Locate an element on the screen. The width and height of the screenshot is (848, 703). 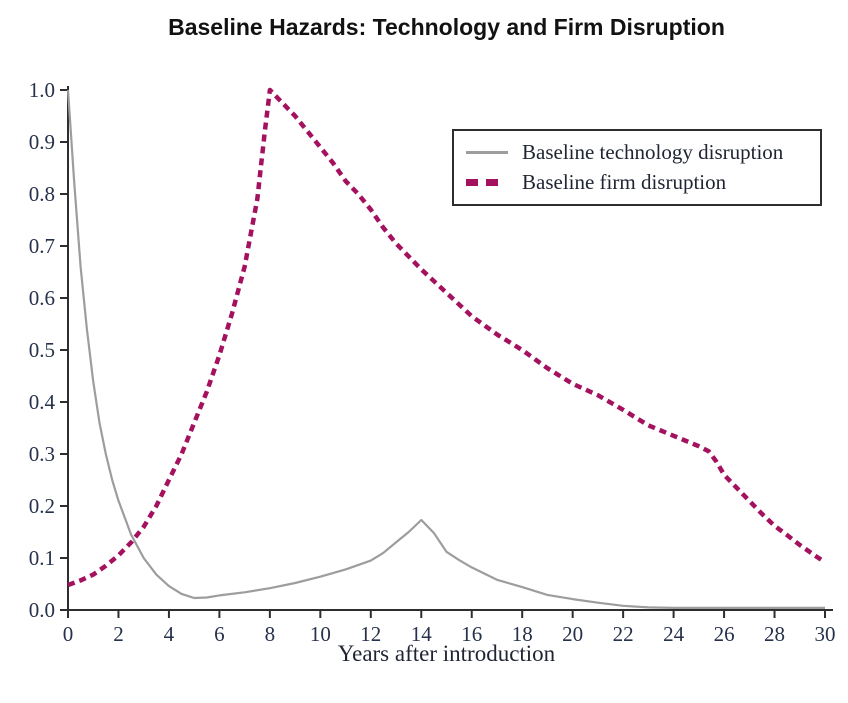
x-tick-label: 14 is located at coordinates (422, 634).